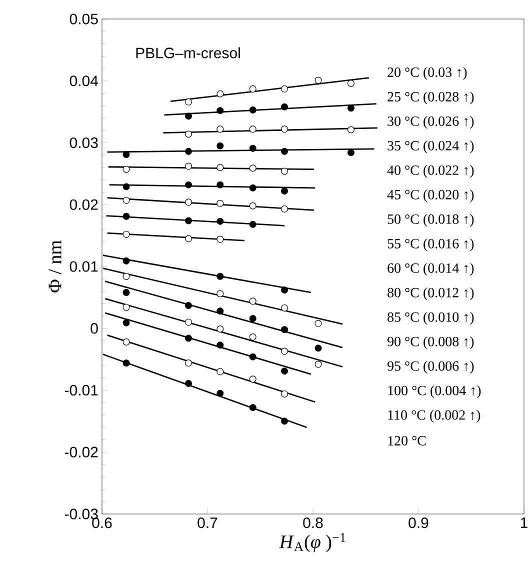 This screenshot has height=582, width=528. I want to click on text: 30 °C (0.026 ↑), so click(431, 122).